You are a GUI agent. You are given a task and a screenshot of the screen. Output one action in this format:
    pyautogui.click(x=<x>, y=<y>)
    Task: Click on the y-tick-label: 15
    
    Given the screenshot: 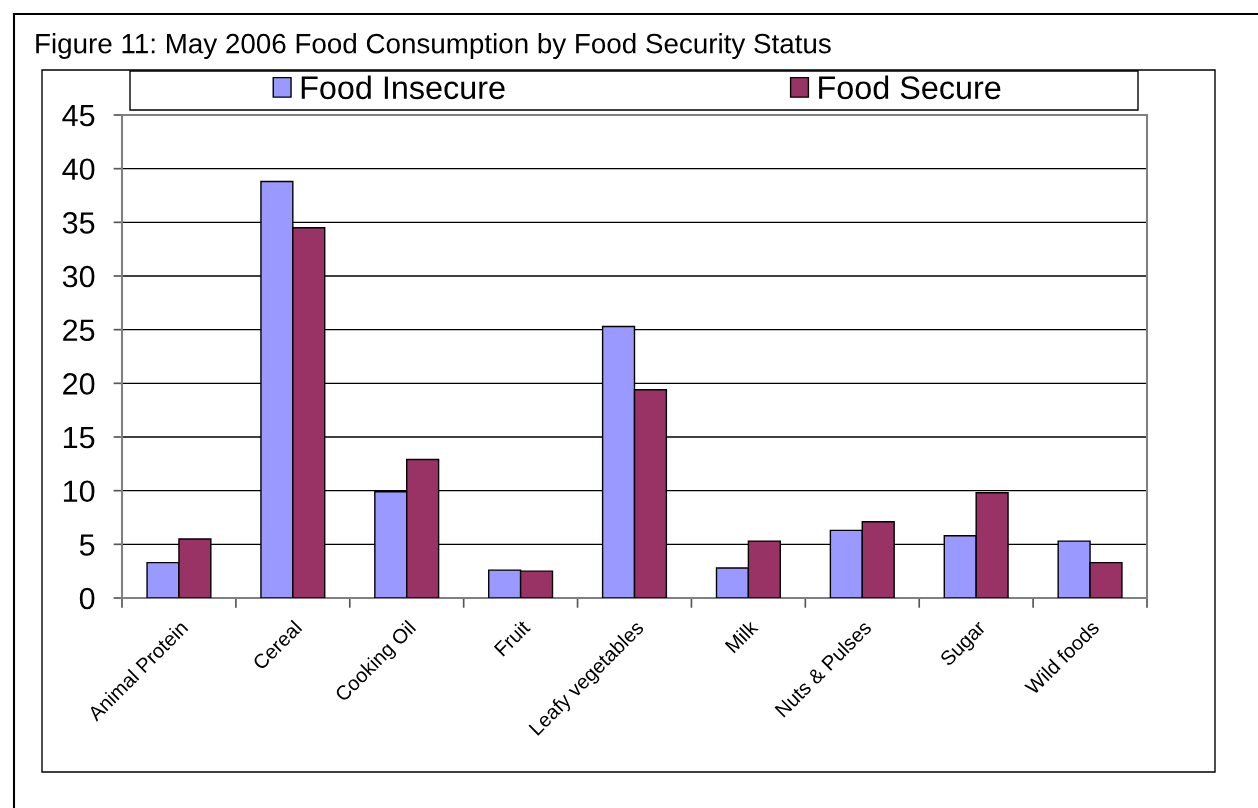 What is the action you would take?
    pyautogui.click(x=79, y=438)
    